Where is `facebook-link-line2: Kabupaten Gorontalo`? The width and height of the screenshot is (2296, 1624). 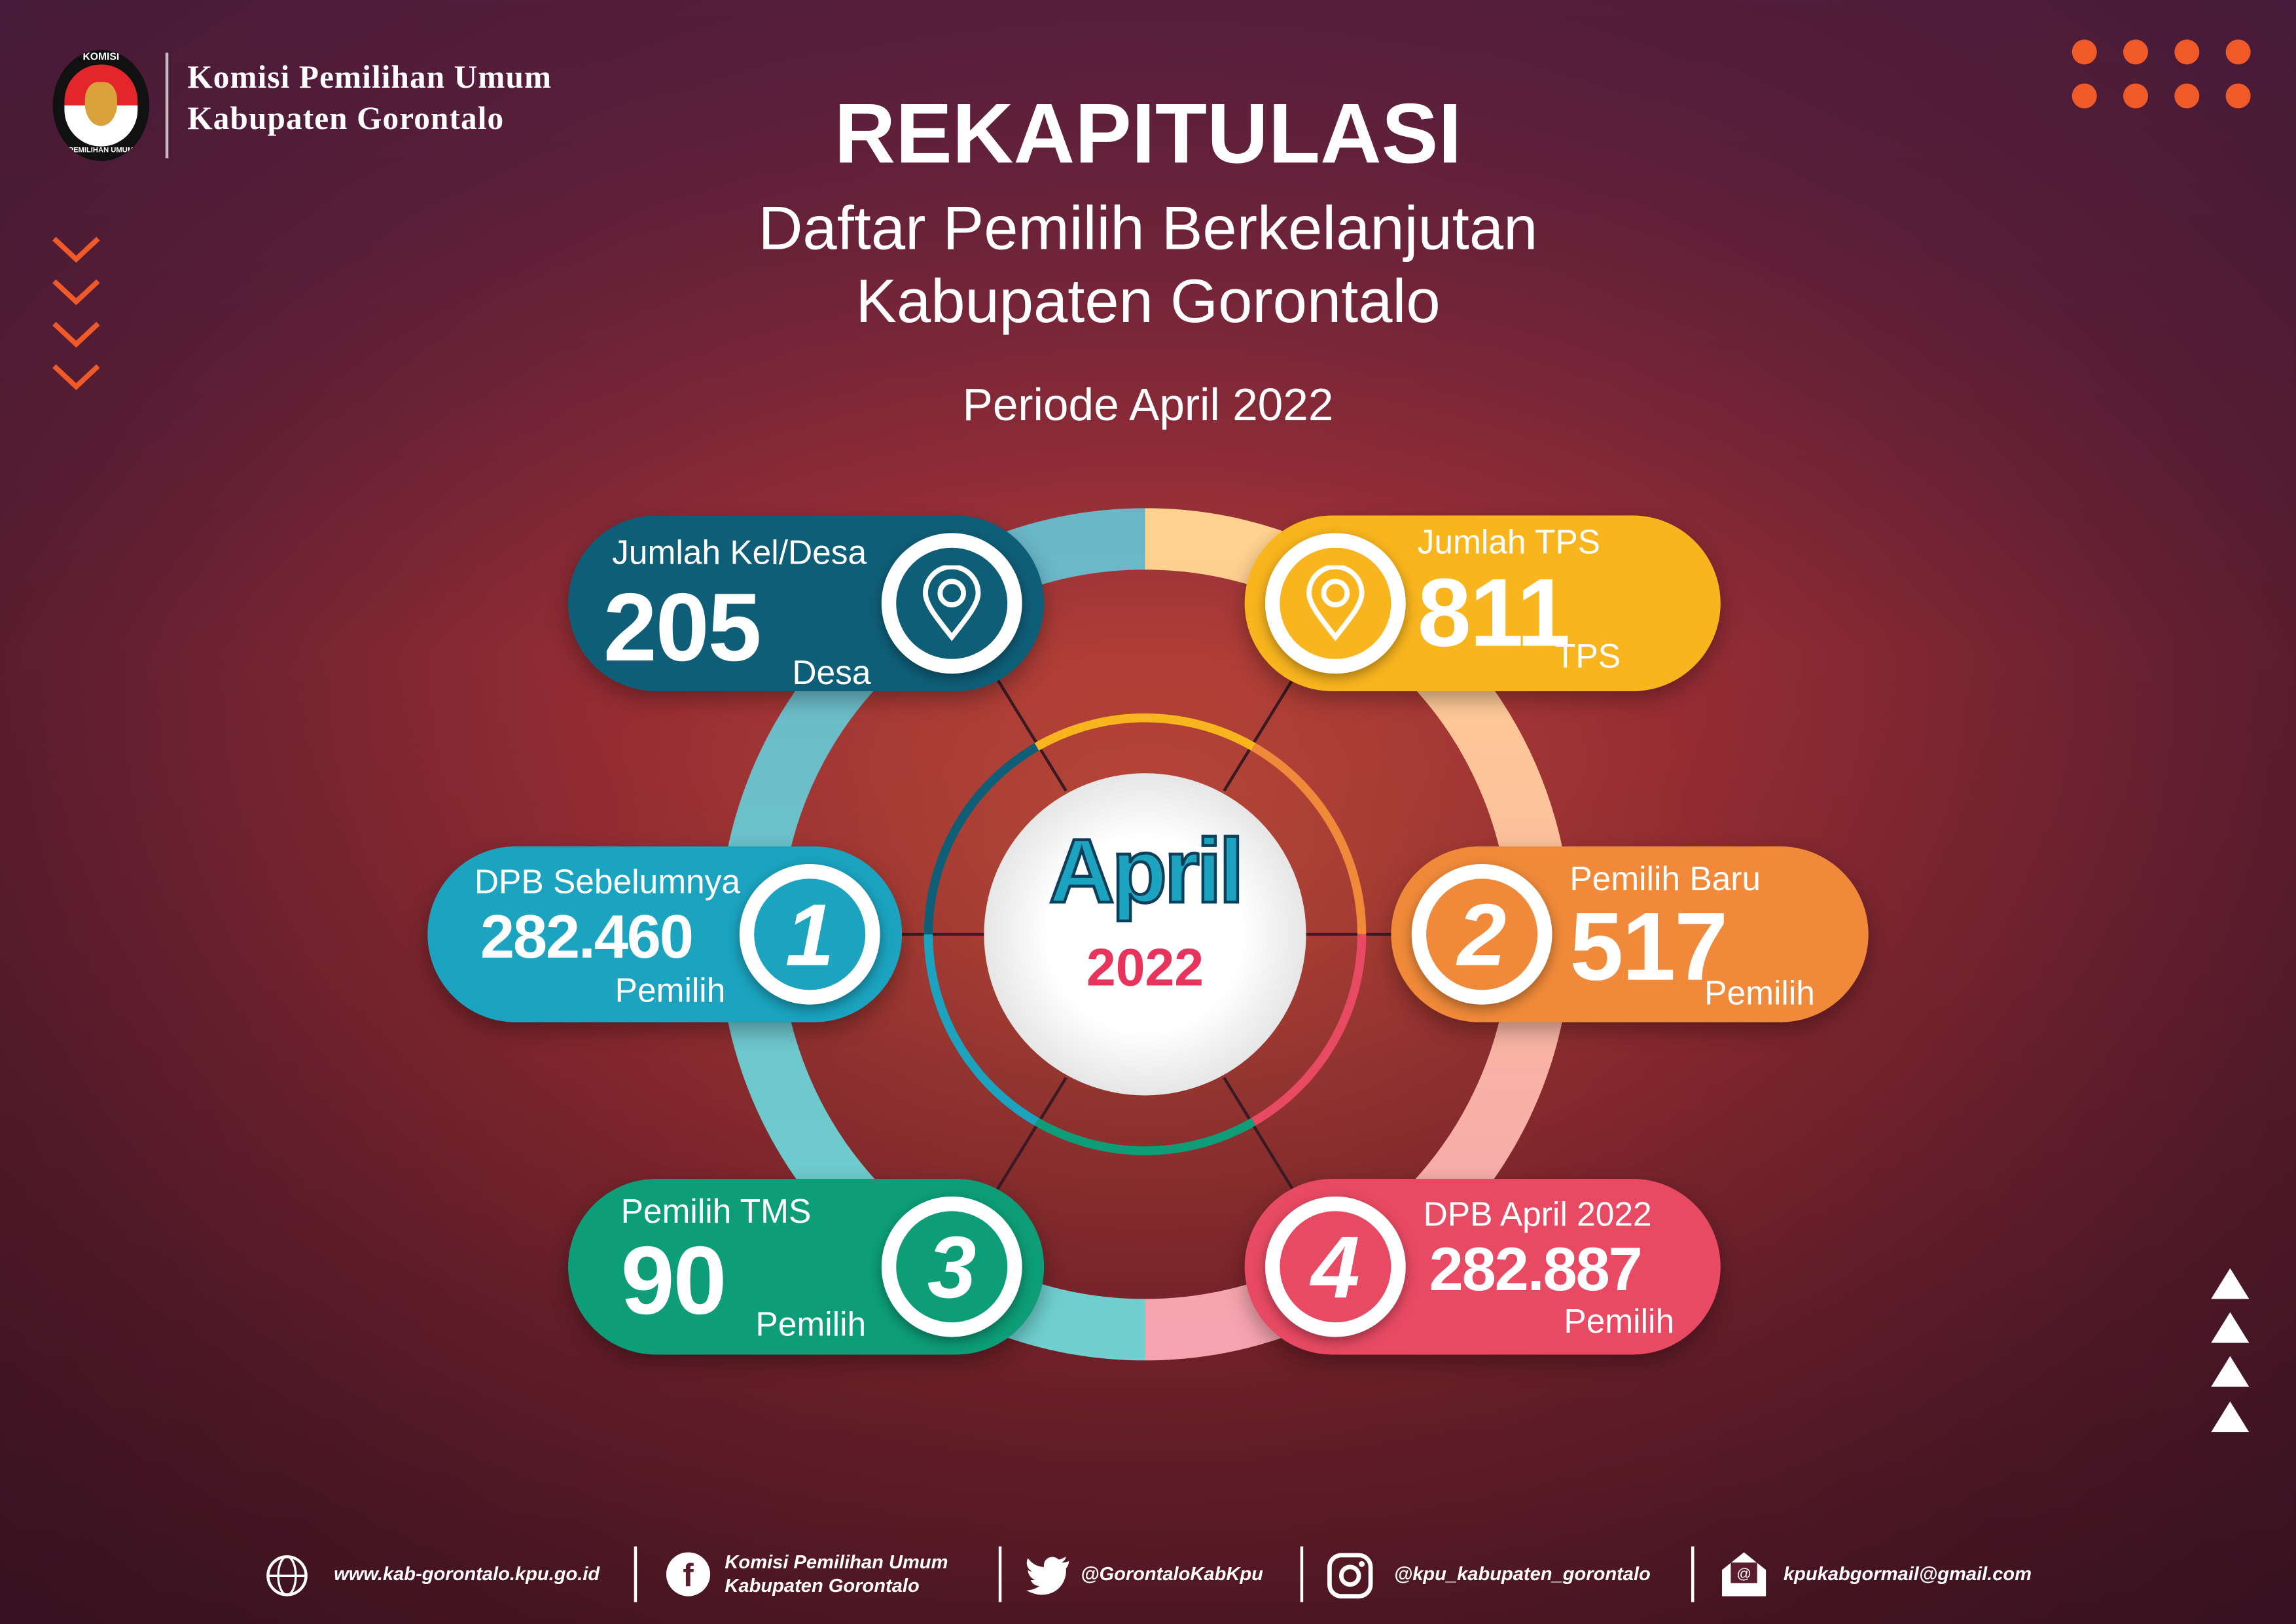 facebook-link-line2: Kabupaten Gorontalo is located at coordinates (822, 1585).